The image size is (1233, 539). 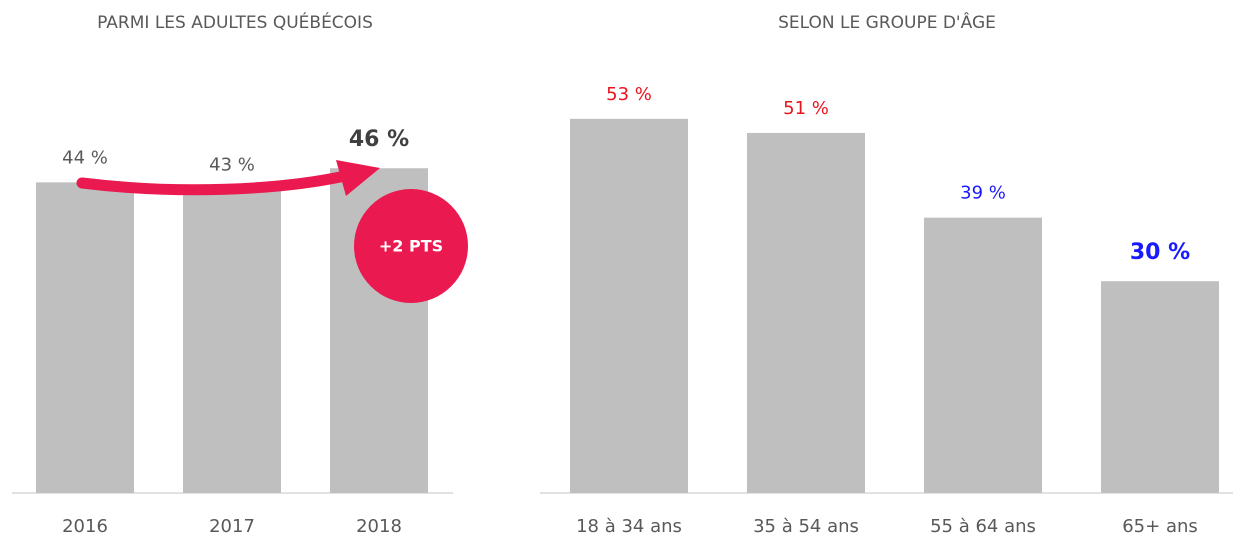 What do you see at coordinates (1160, 252) in the screenshot?
I see `value-label: 30 %` at bounding box center [1160, 252].